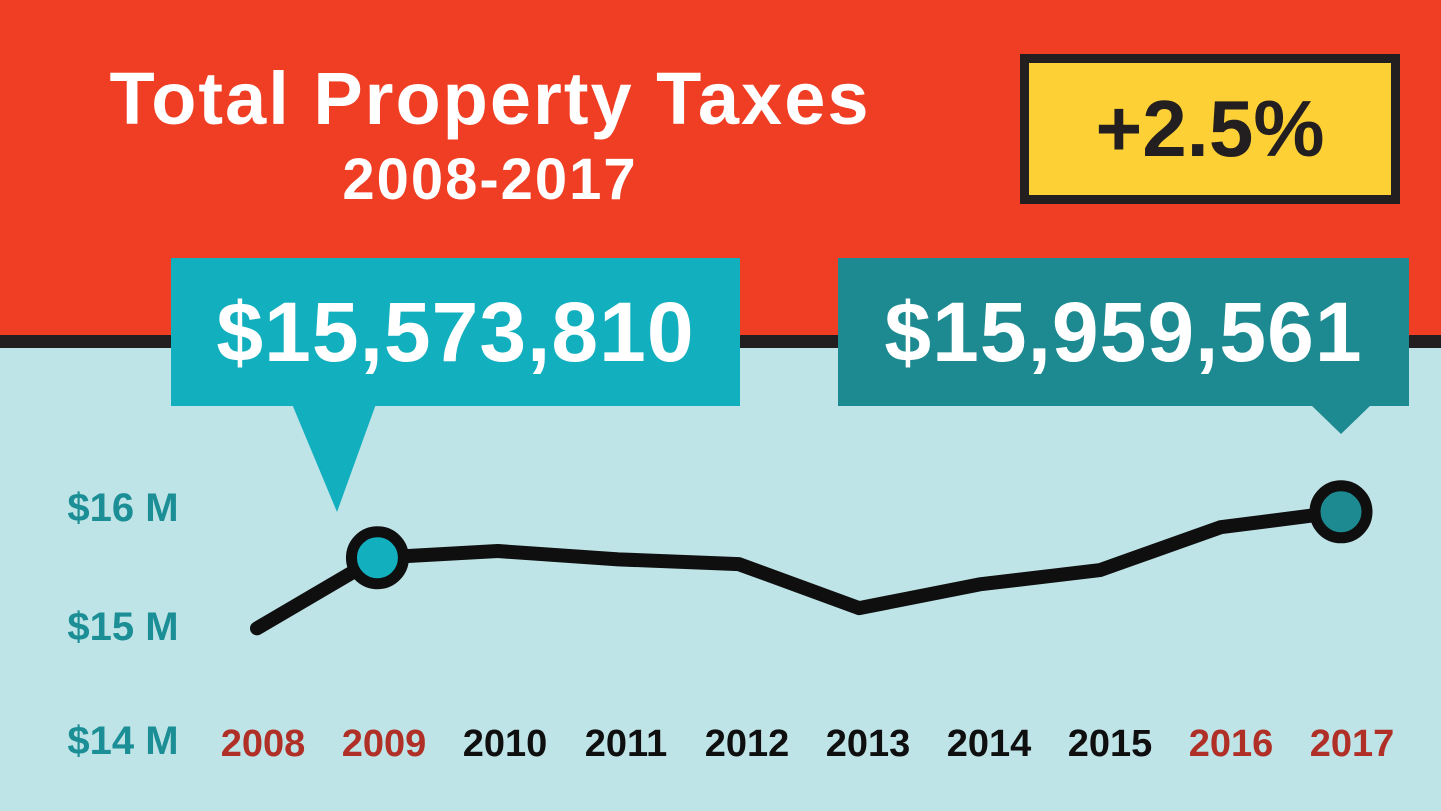 Image resolution: width=1441 pixels, height=811 pixels. What do you see at coordinates (384, 744) in the screenshot?
I see `x-tick-label: 2009` at bounding box center [384, 744].